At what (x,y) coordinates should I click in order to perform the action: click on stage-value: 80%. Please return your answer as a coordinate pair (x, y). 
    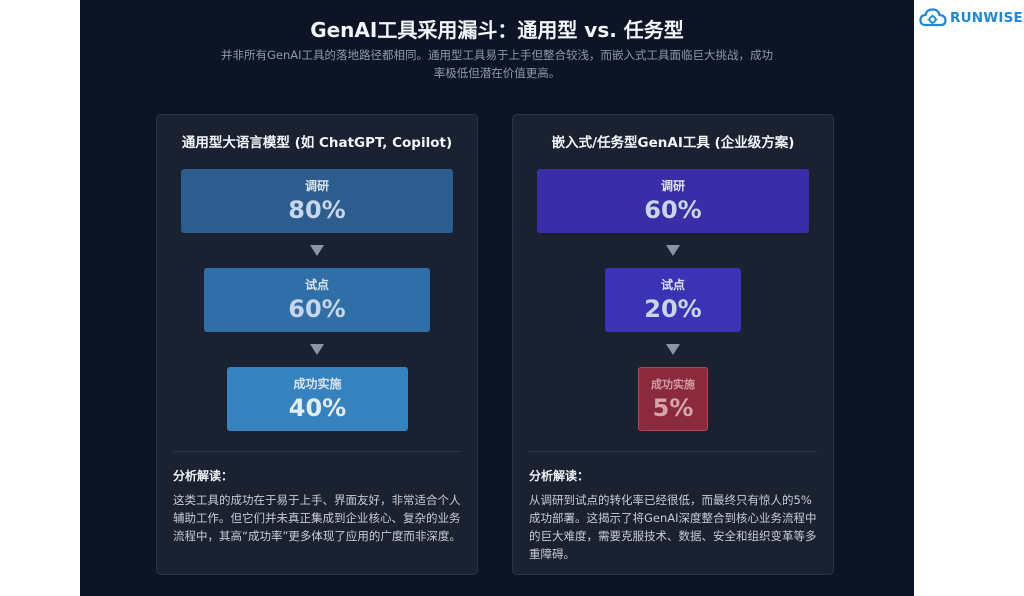
    Looking at the image, I should click on (317, 210).